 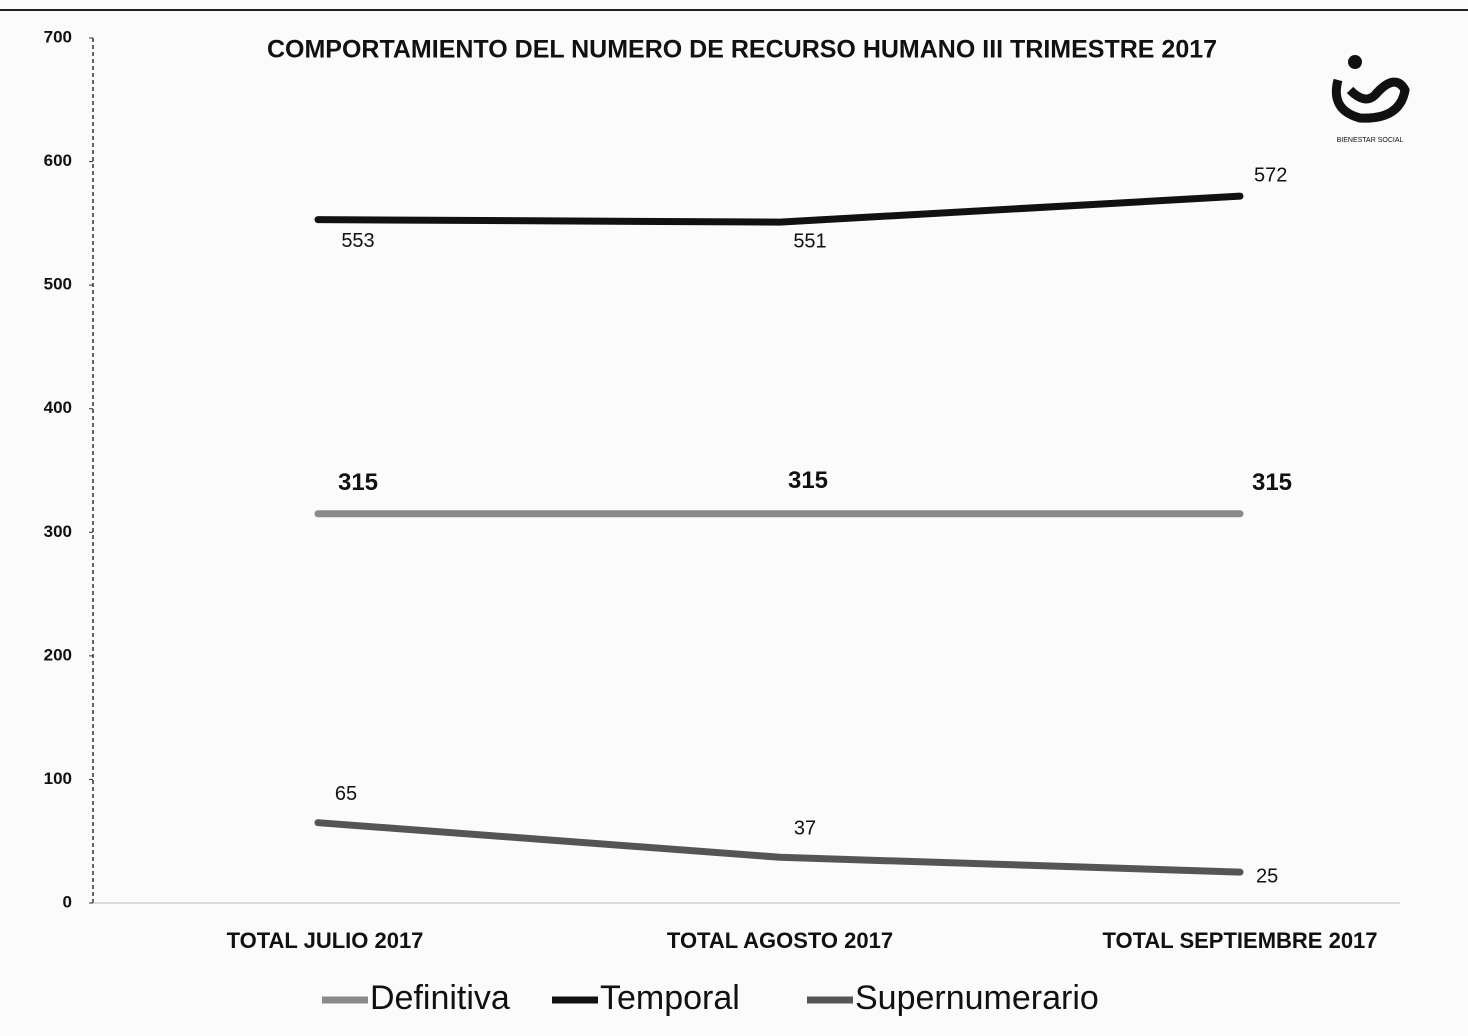 I want to click on x-tick-label: TOTAL JULIO 2017, so click(x=325, y=940).